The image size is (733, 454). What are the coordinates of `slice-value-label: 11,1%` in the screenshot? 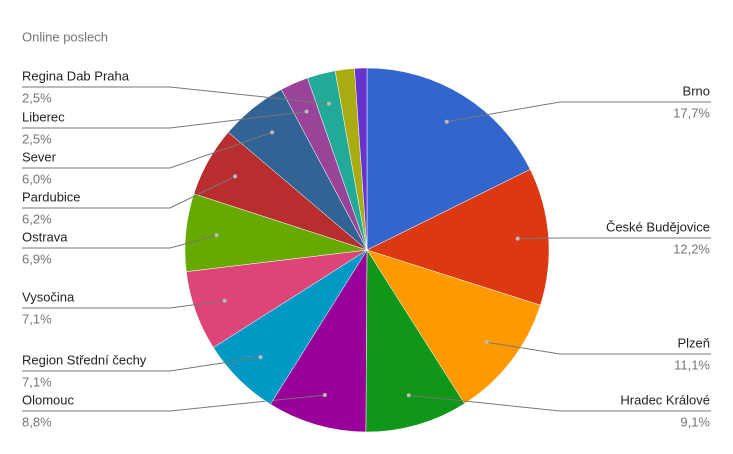 It's located at (692, 364).